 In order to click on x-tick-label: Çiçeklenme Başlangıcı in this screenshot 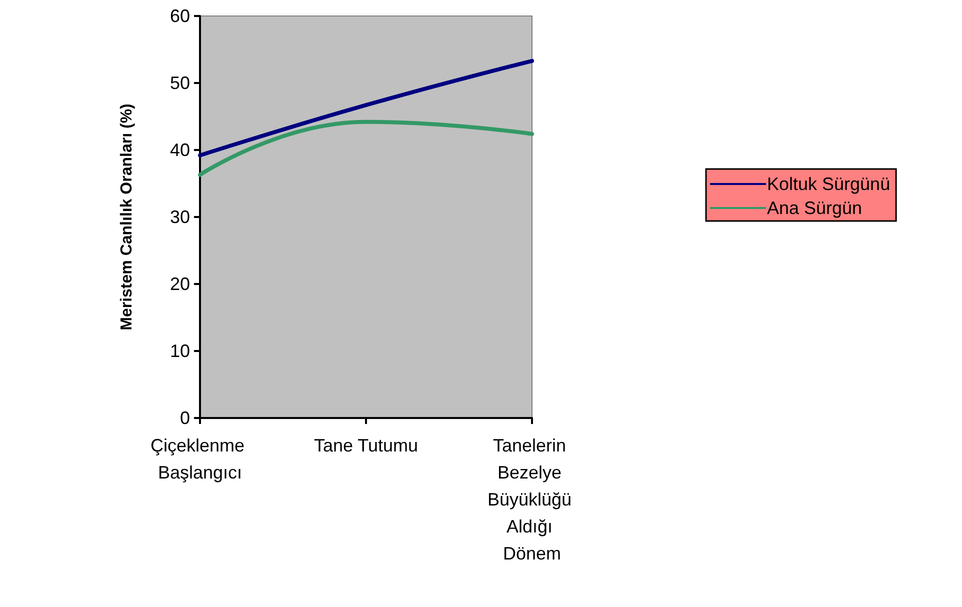, I will do `click(200, 459)`.